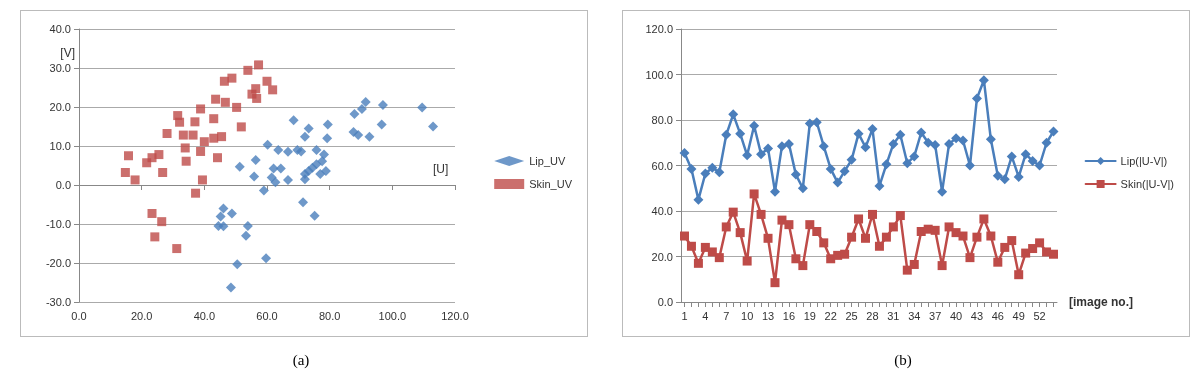 The width and height of the screenshot is (1204, 381). What do you see at coordinates (659, 74) in the screenshot?
I see `y-tick-label: 100.0` at bounding box center [659, 74].